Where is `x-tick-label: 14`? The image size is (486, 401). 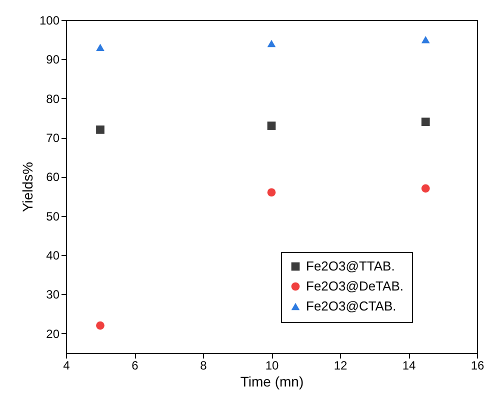 x-tick-label: 14 is located at coordinates (409, 365).